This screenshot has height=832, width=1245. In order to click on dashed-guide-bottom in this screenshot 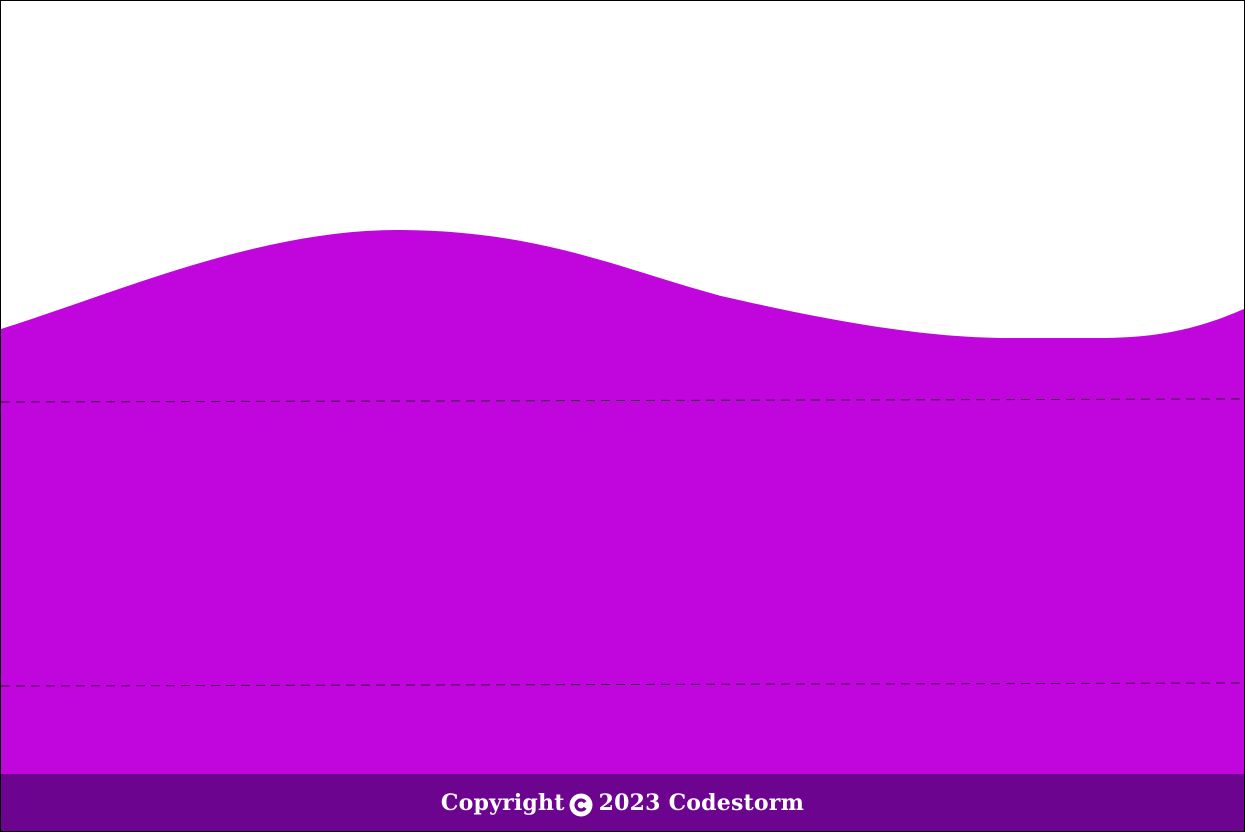, I will do `click(622, 684)`.